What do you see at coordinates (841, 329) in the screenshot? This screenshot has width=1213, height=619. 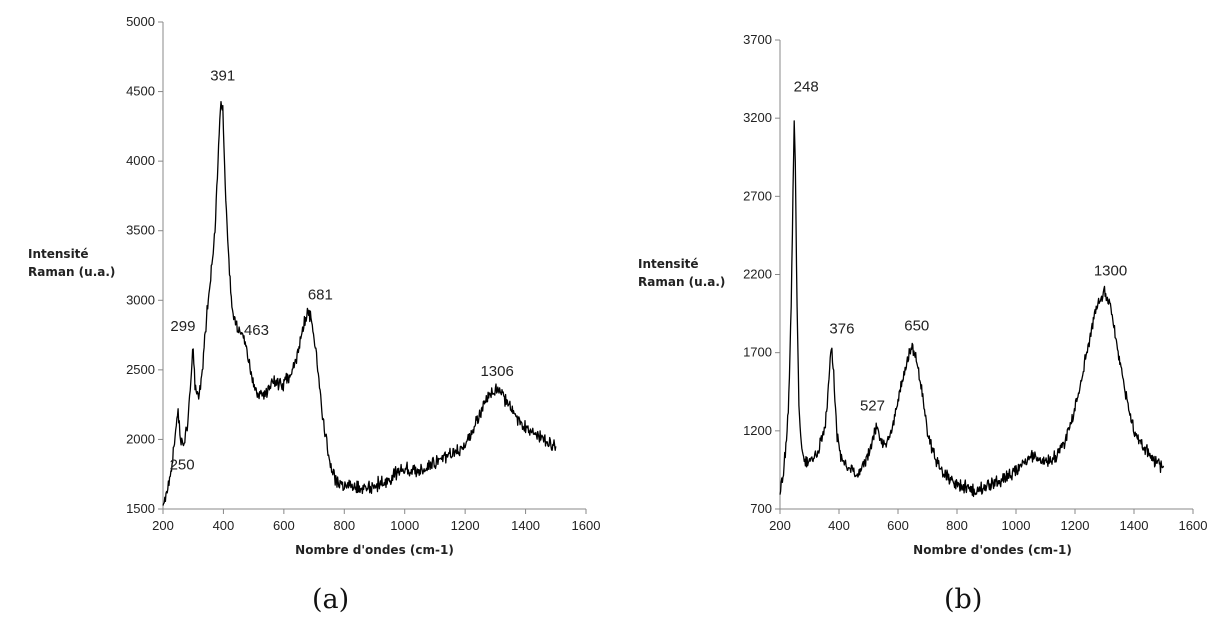 I see `peak-label: 376` at bounding box center [841, 329].